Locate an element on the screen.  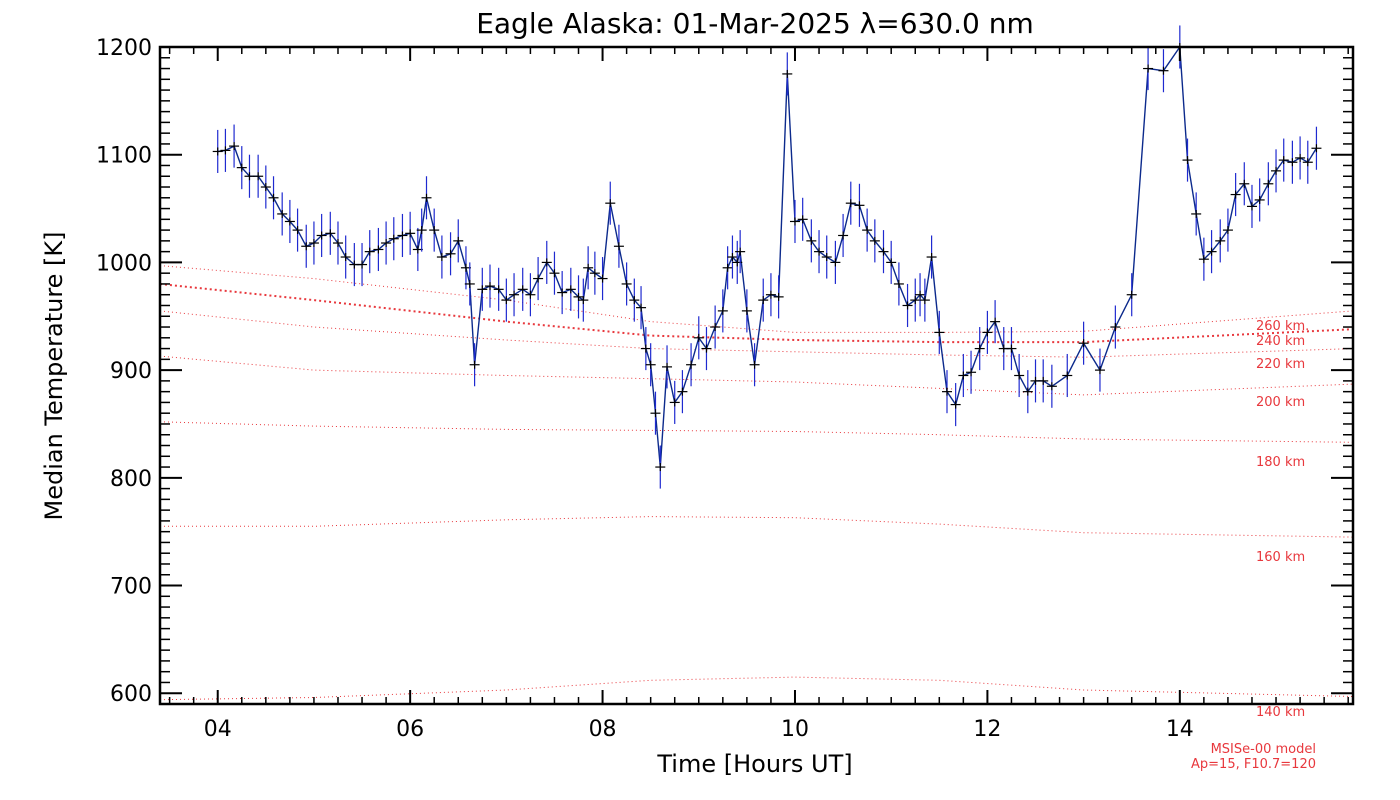
model-curve-200km is located at coordinates (756, 375).